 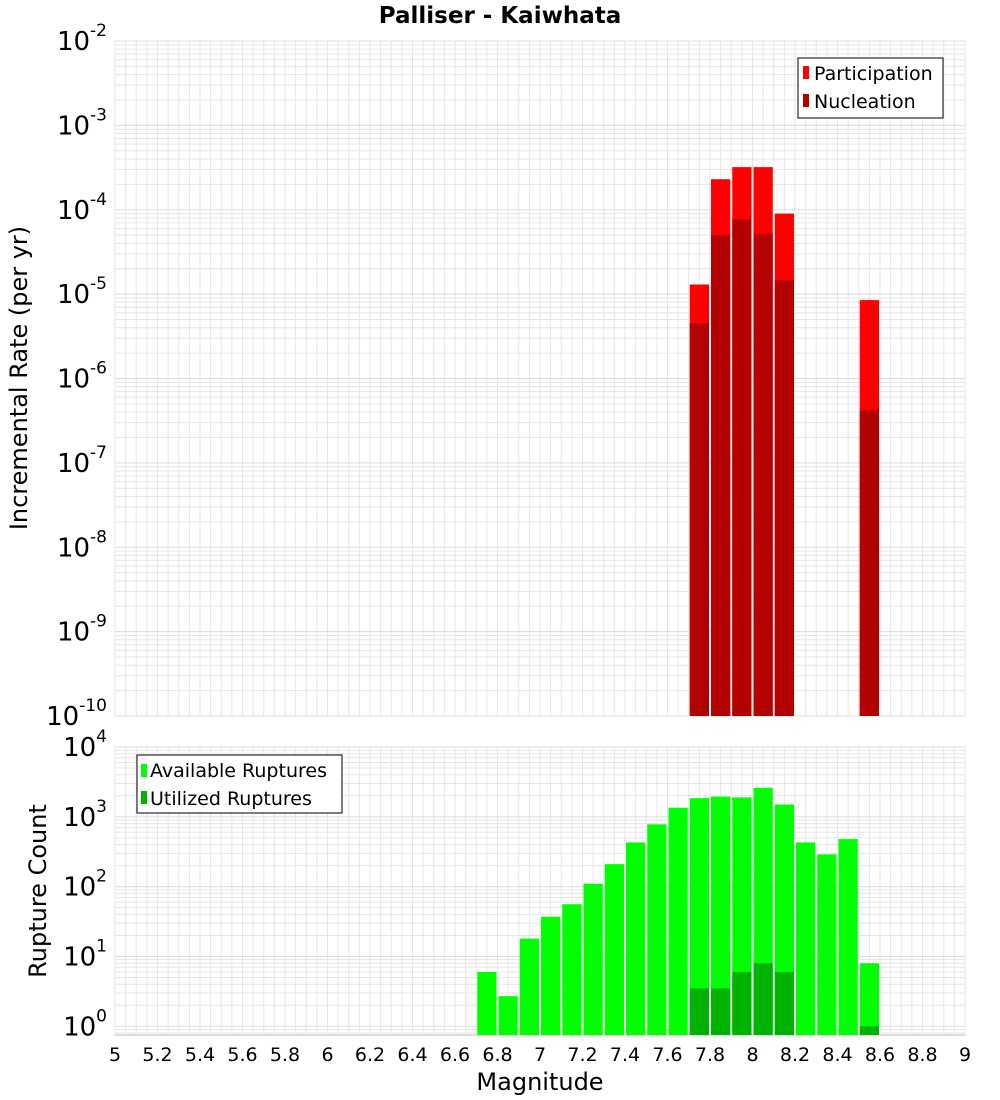 What do you see at coordinates (752, 1055) in the screenshot?
I see `x-tick-label: 8` at bounding box center [752, 1055].